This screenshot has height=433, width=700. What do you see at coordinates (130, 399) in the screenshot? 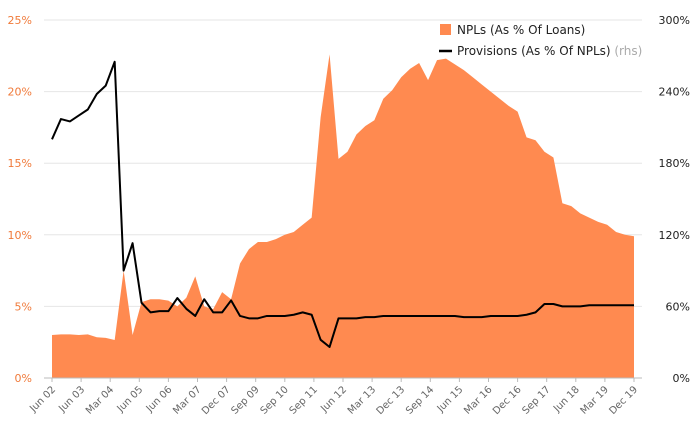
I see `x-axis-tick-label: Jun 05` at bounding box center [130, 399].